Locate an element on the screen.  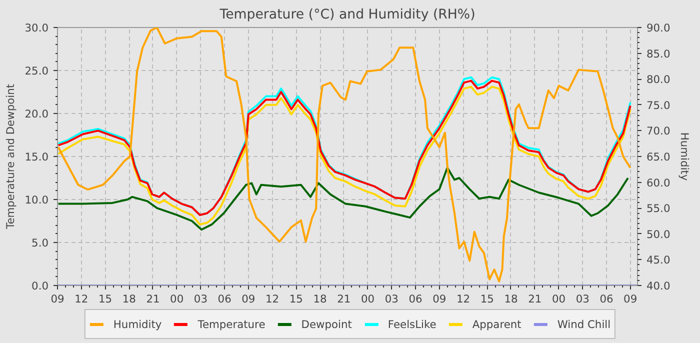
y2-tick-label: 55.0 is located at coordinates (658, 209).